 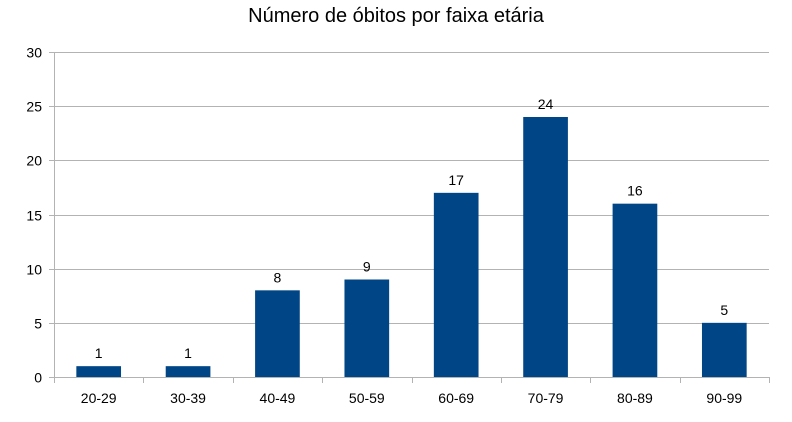 I want to click on data-label-50-59: 9, so click(x=367, y=267).